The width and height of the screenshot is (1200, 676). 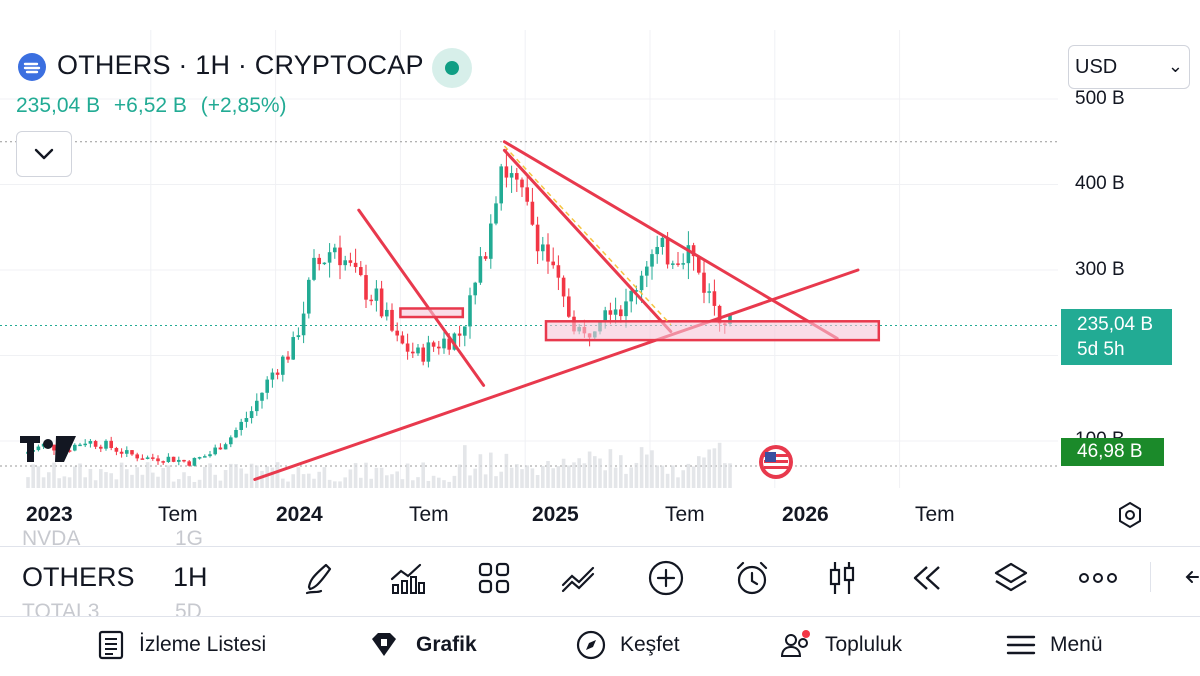 What do you see at coordinates (240, 65) in the screenshot?
I see `symbol-title: OTHERS · 1H · CRYPTOCAP` at bounding box center [240, 65].